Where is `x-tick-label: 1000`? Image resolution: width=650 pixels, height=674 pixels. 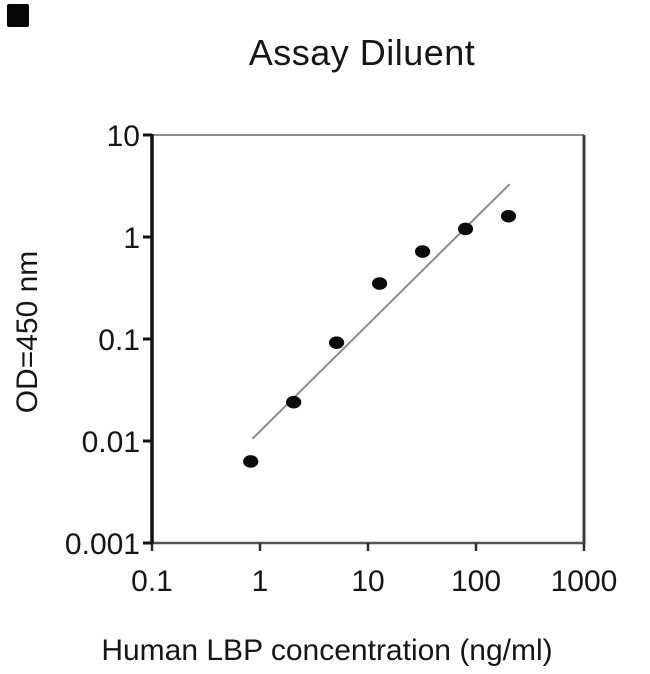 x-tick-label: 1000 is located at coordinates (584, 581).